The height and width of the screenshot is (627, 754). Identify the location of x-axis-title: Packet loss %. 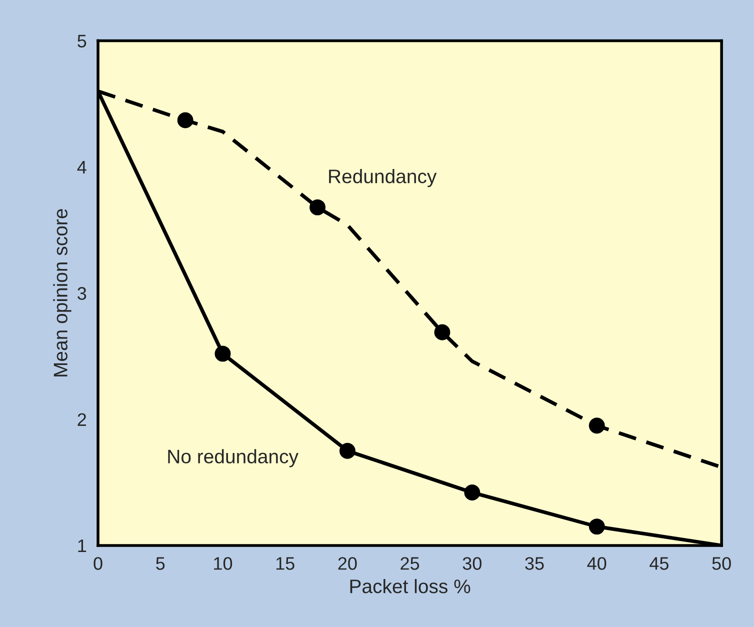
(410, 586).